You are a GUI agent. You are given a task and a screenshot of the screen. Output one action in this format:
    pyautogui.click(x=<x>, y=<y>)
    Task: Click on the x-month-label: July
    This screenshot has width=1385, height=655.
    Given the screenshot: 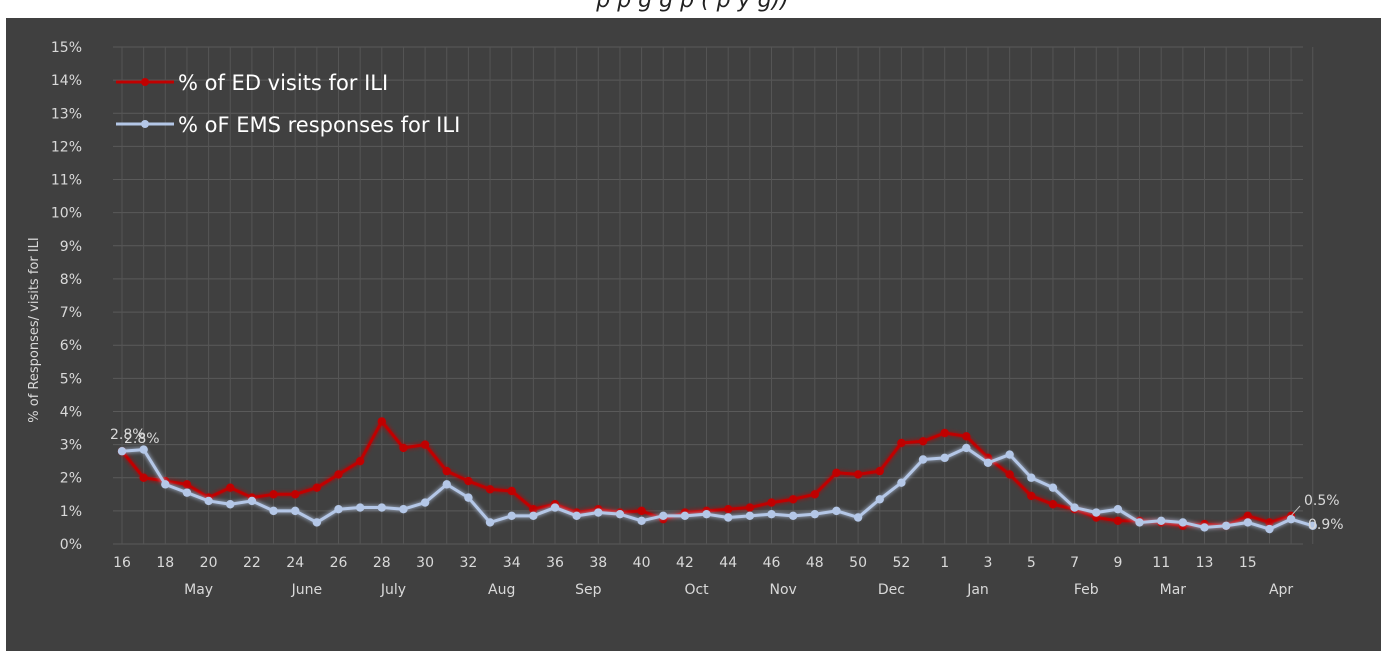 What is the action you would take?
    pyautogui.click(x=393, y=590)
    